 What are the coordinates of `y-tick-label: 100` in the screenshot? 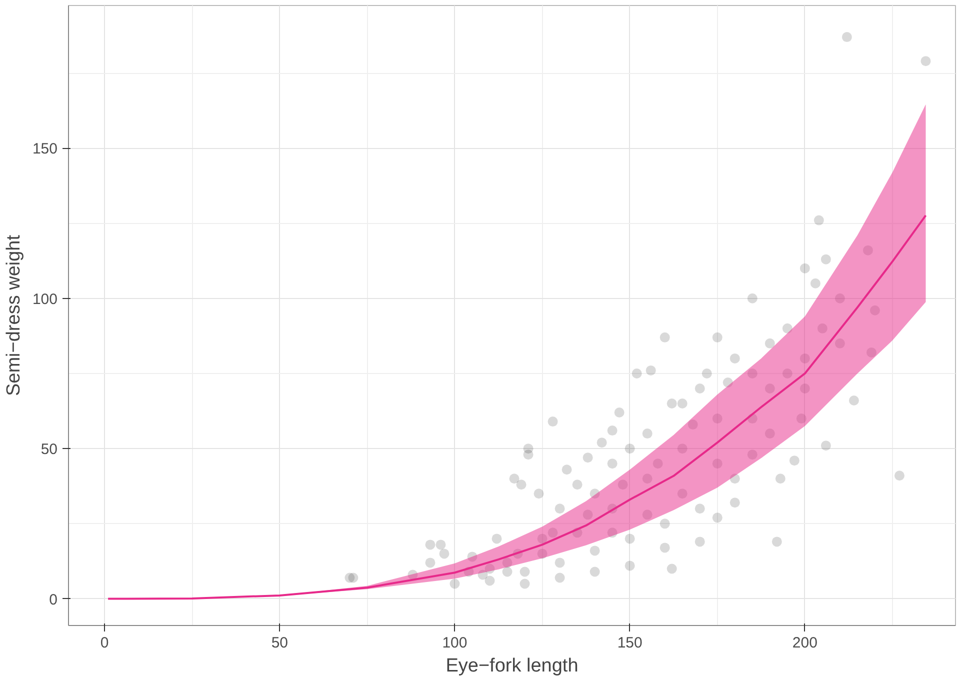 It's located at (45, 299).